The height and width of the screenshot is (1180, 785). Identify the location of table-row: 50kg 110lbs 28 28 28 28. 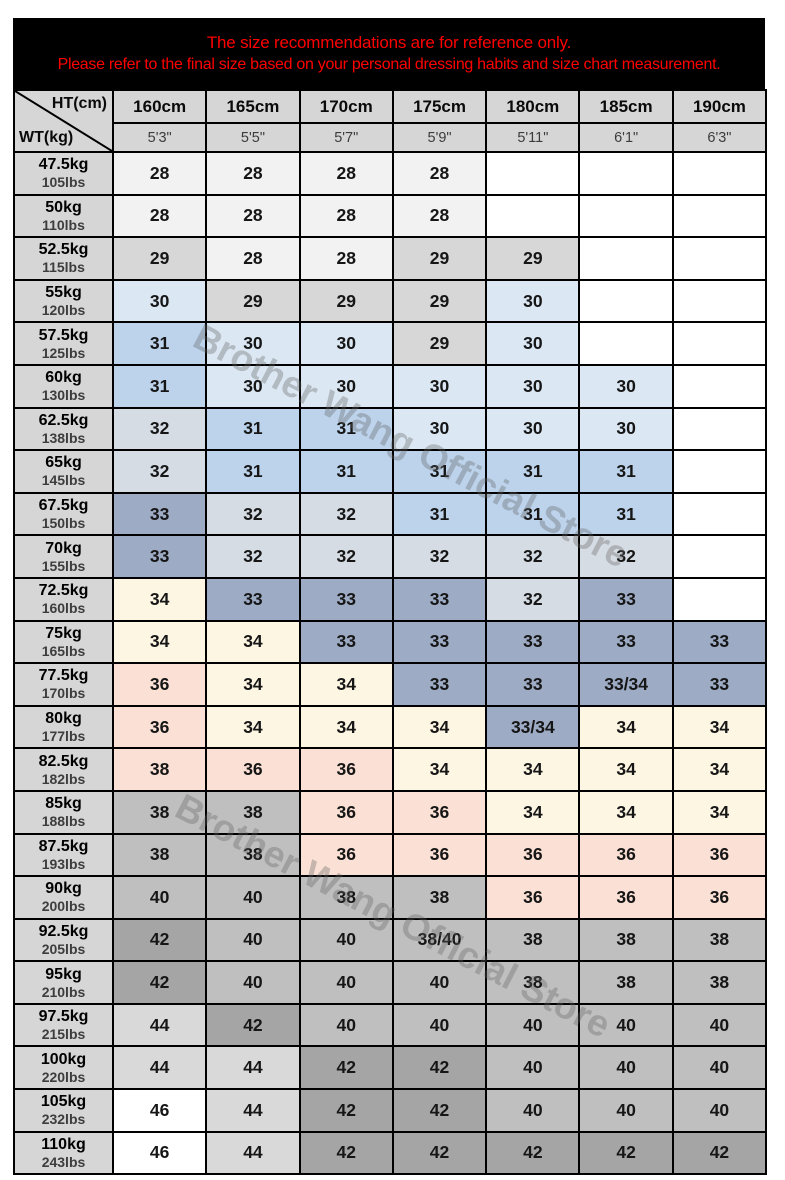
(390, 216).